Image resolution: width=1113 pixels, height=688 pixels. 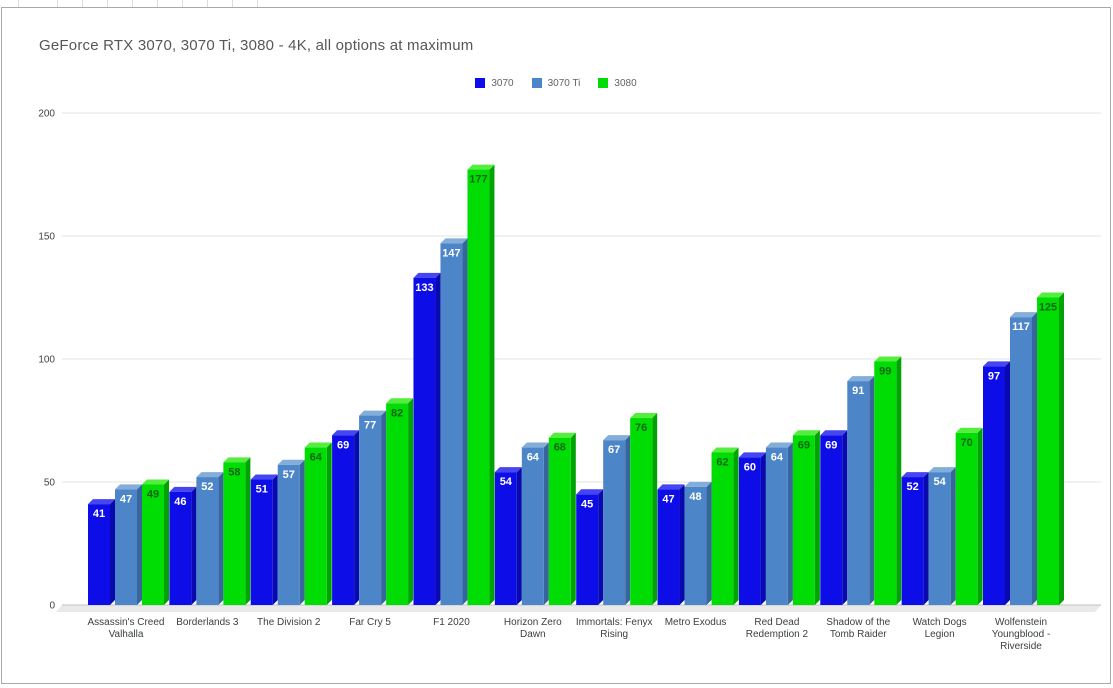 I want to click on bar-3070-ti: 52, so click(x=210, y=538).